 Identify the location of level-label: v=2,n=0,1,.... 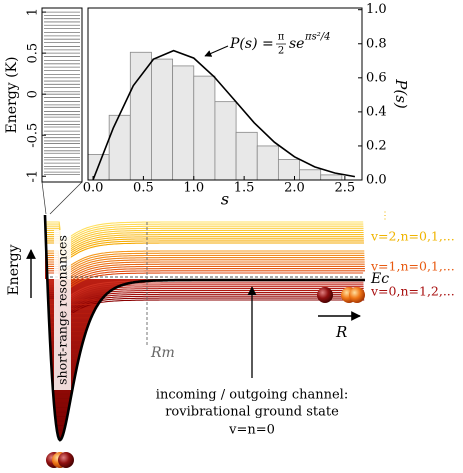
(412, 236).